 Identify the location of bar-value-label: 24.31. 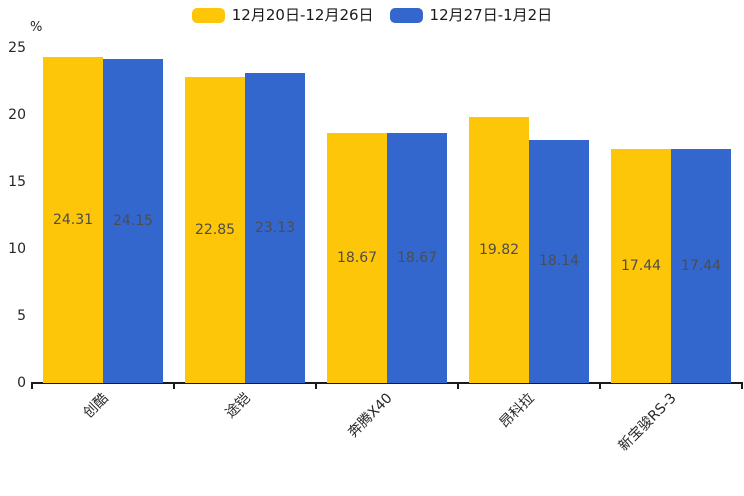
(73, 220).